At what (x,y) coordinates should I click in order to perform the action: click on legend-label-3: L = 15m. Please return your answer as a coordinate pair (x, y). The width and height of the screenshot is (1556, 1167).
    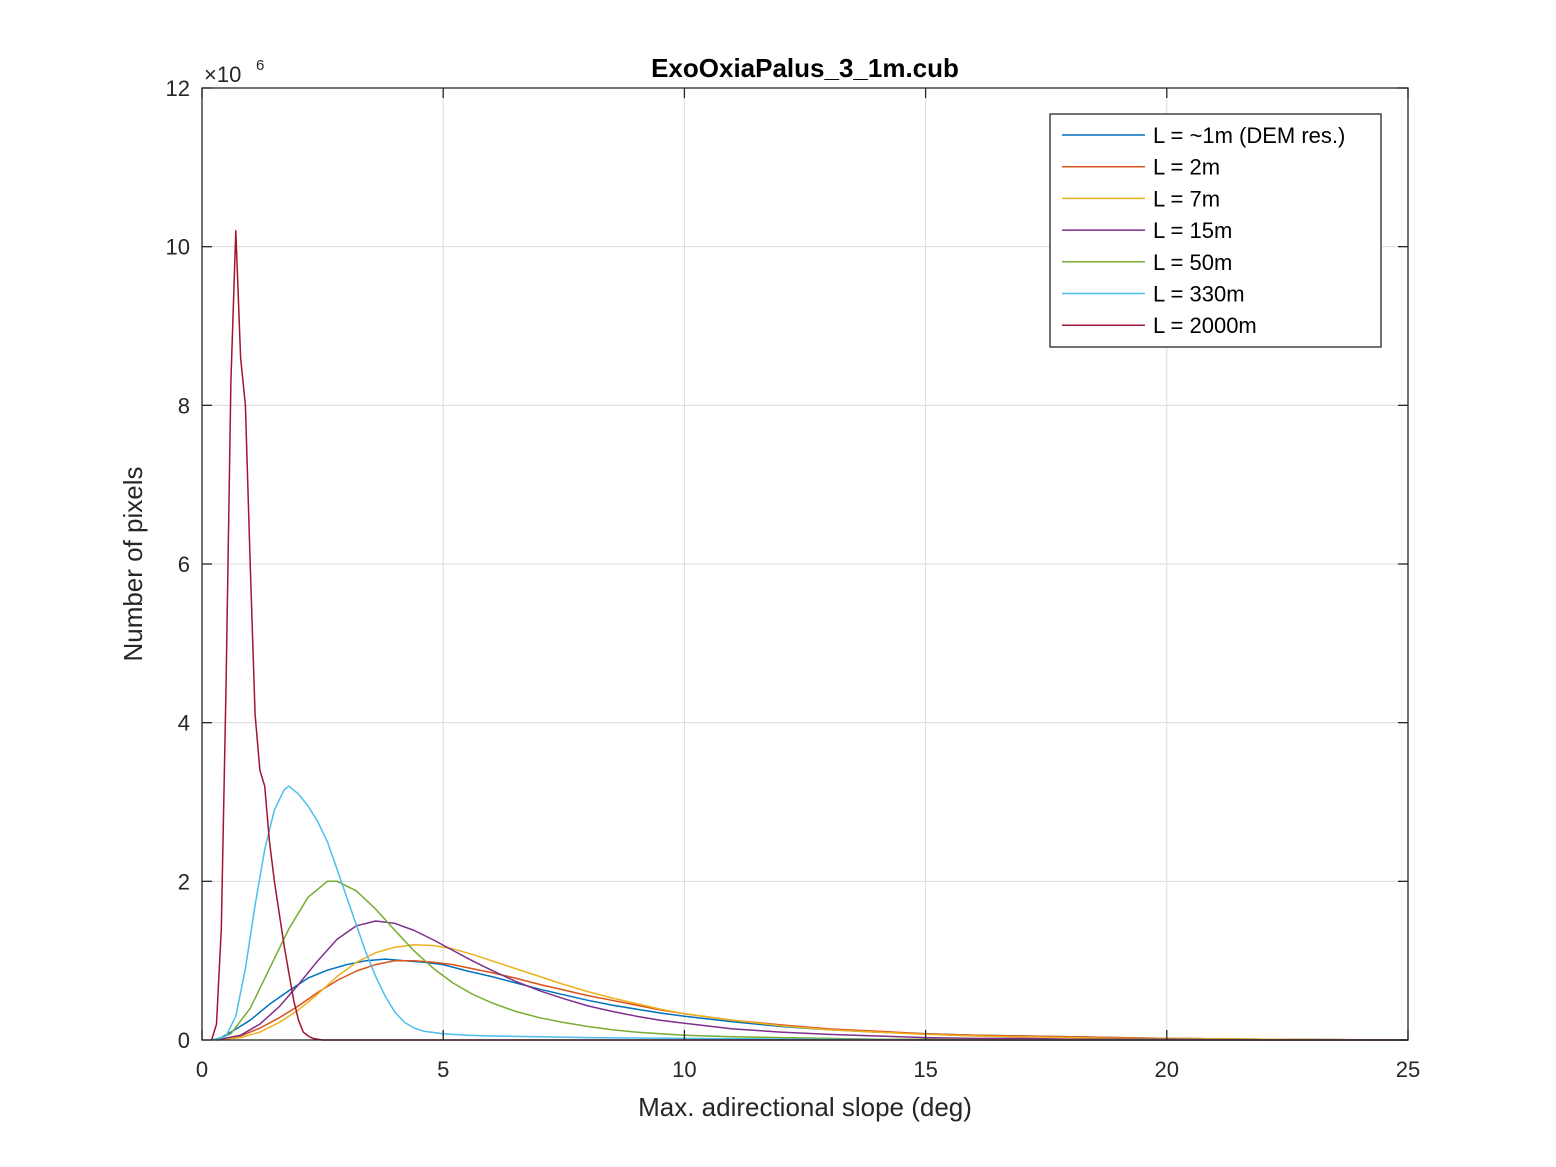
    Looking at the image, I should click on (1192, 230).